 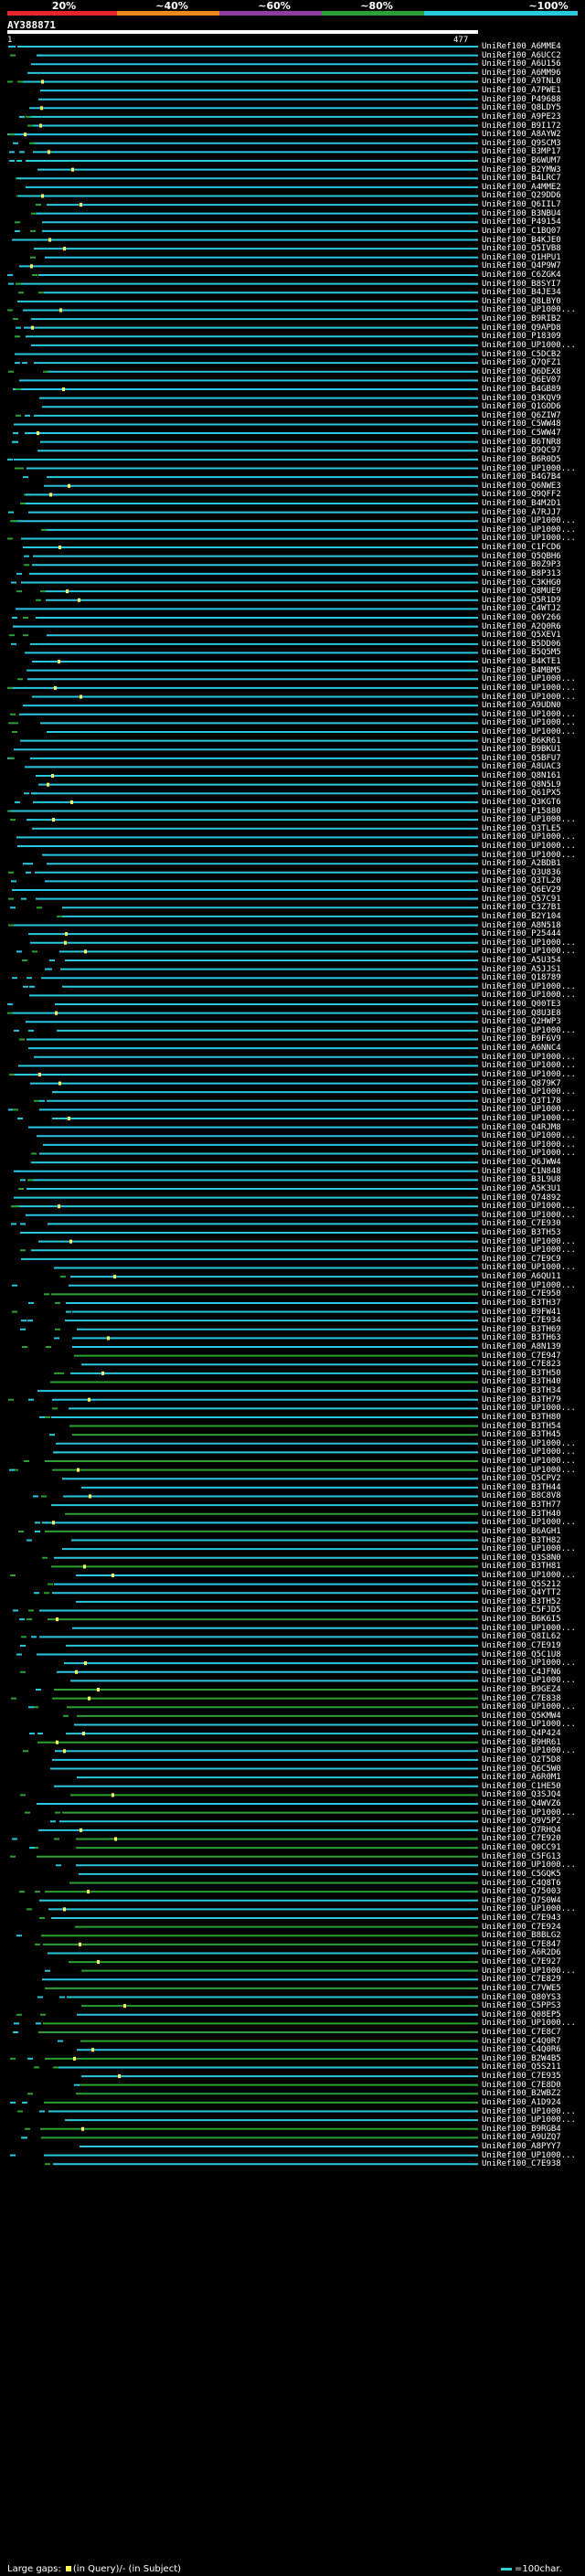 I want to click on hit-label: UniRef100_B2W4B5, so click(x=521, y=2058).